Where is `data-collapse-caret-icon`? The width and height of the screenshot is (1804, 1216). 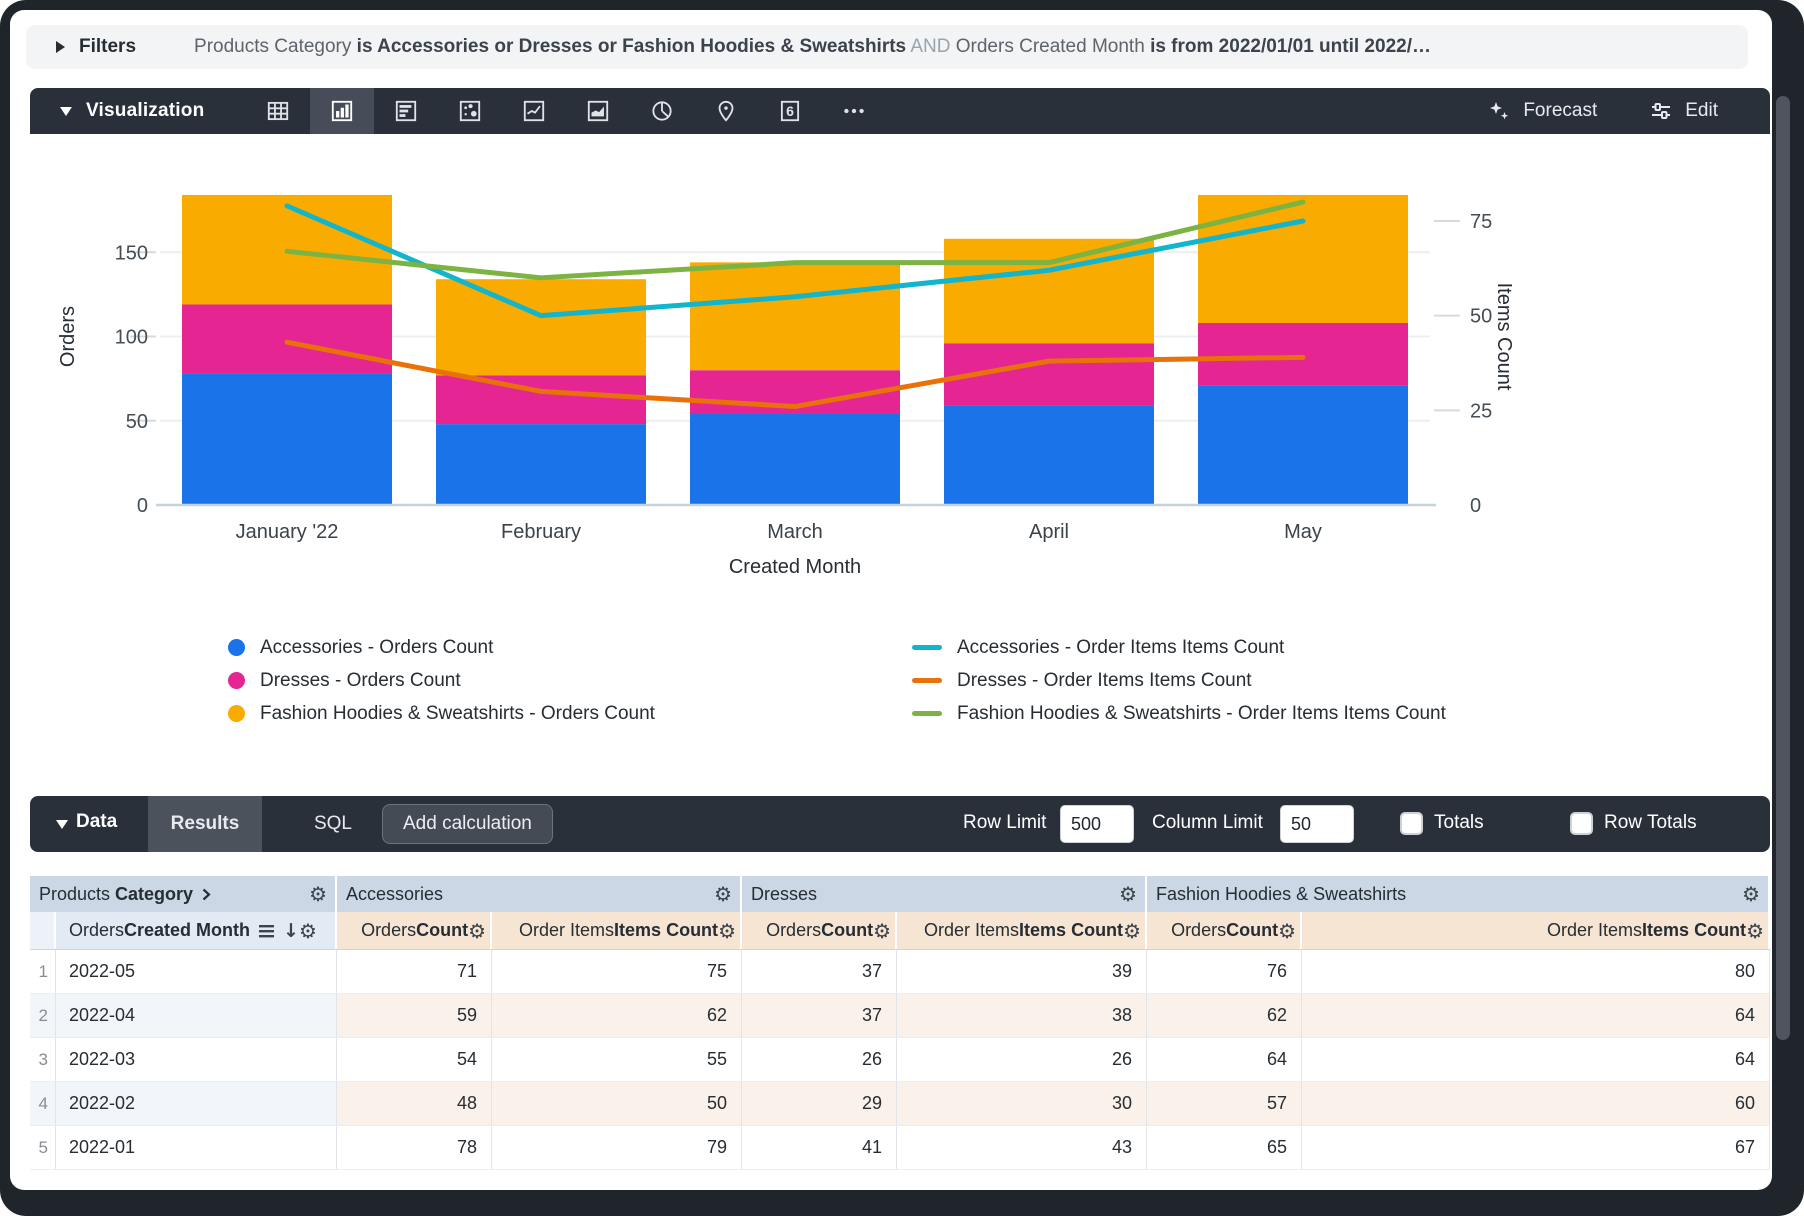
data-collapse-caret-icon is located at coordinates (62, 824).